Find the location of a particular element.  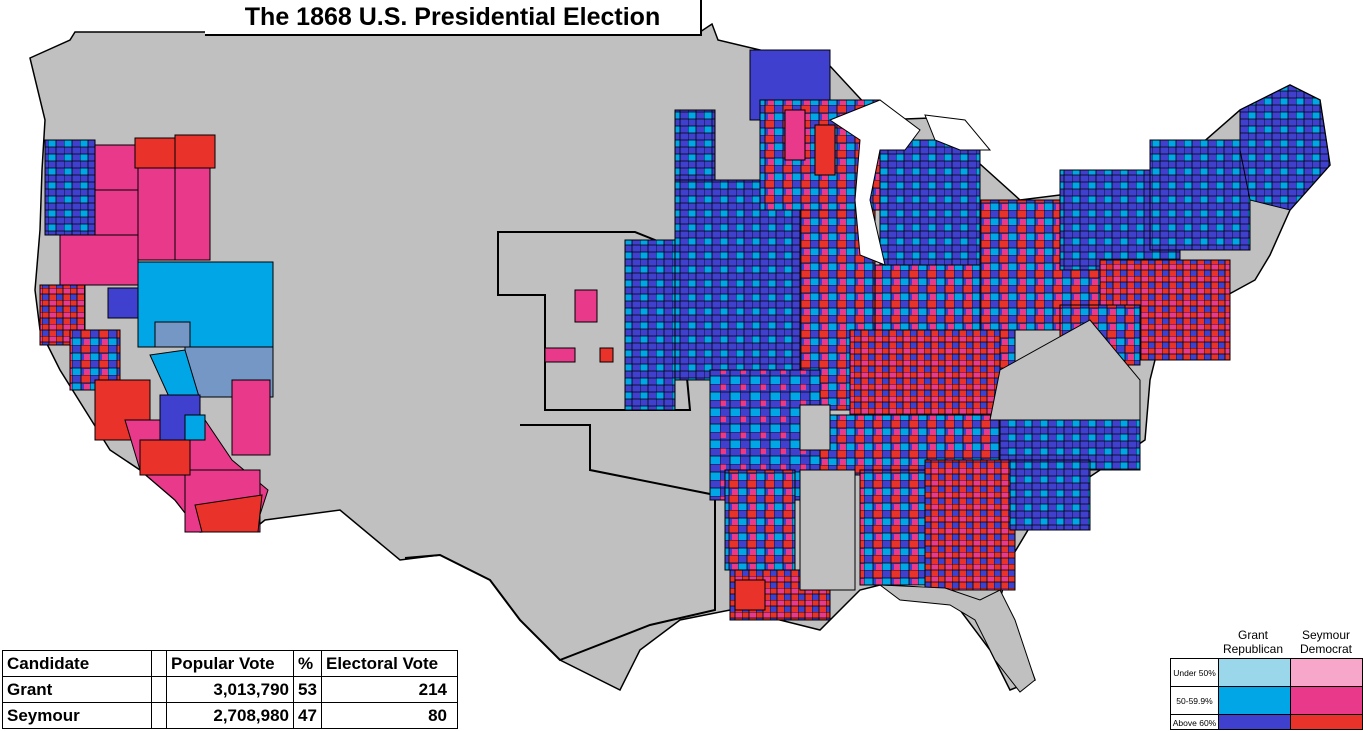

legend-grant-party: Republican is located at coordinates (1253, 649).